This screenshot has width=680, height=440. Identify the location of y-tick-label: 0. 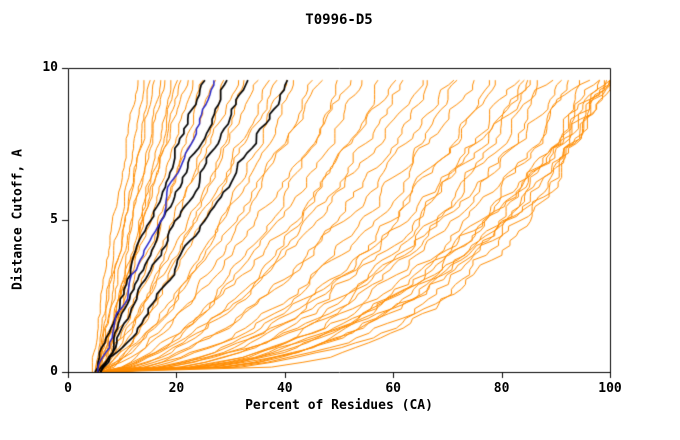
(54, 371).